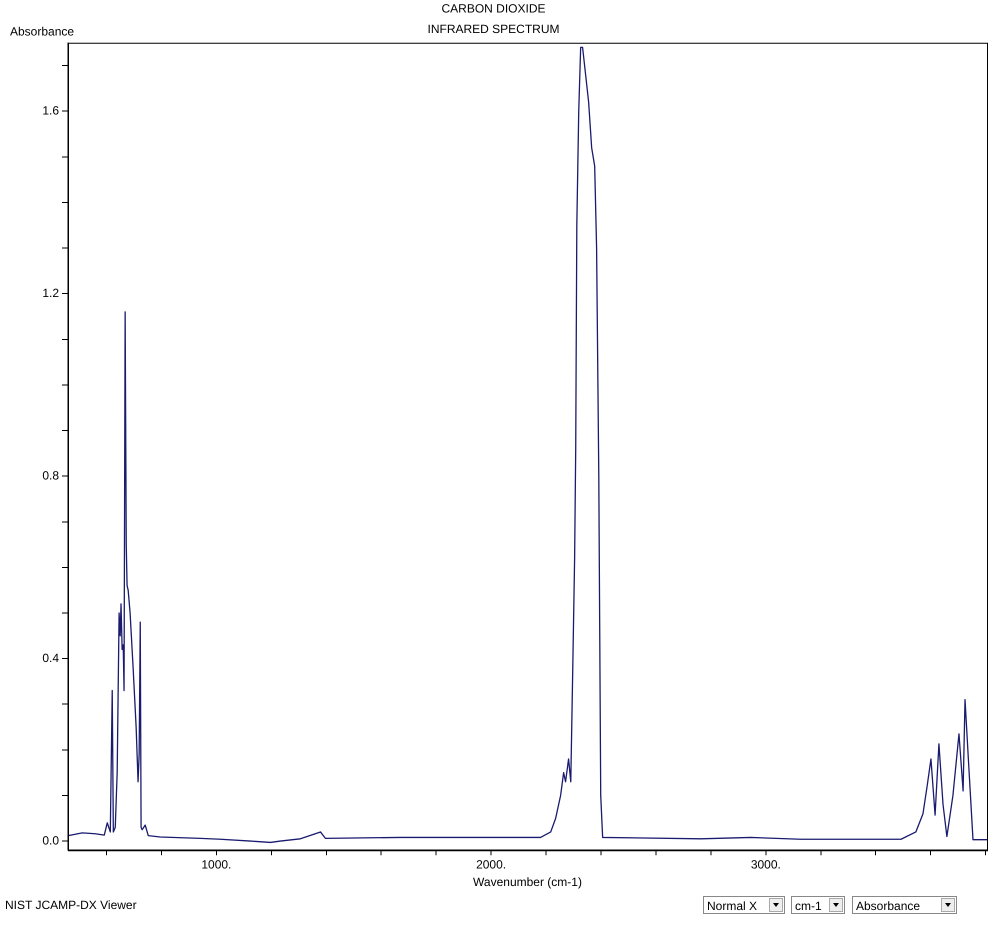 This screenshot has height=931, width=995. Describe the element at coordinates (493, 9) in the screenshot. I see `chart-title: CARBON DIOXIDE` at that location.